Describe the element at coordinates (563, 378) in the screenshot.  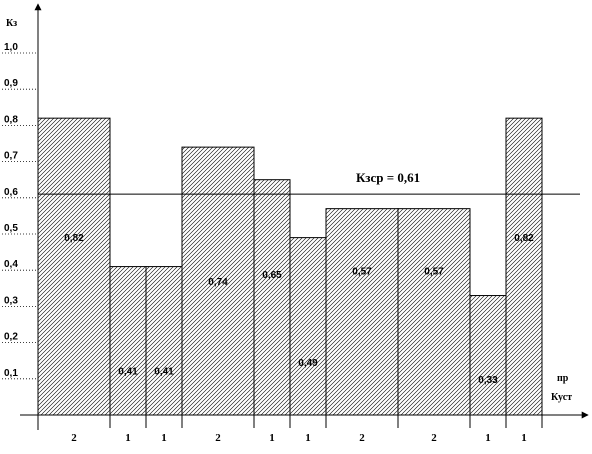
I see `x-axis-title-top: пр` at that location.